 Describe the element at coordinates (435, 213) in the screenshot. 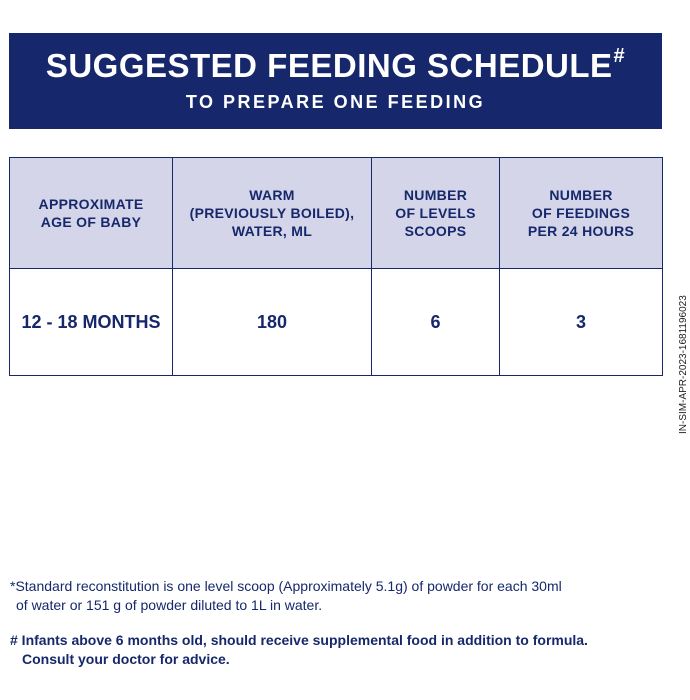

I see `header-scoops: NUMBER OF LEVELS SCOOPS` at that location.